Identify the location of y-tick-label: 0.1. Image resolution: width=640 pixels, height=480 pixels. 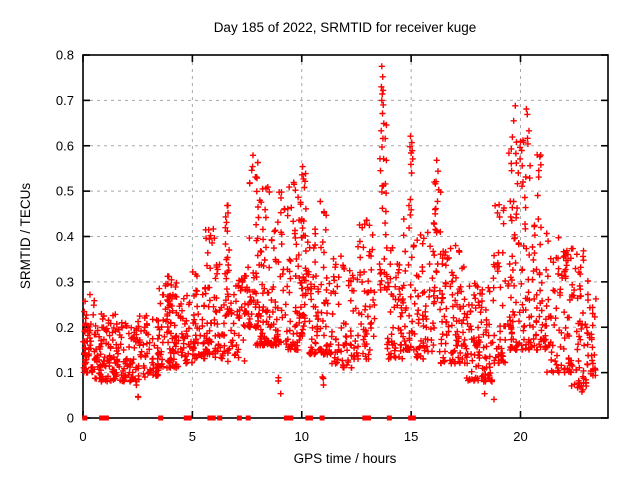
(65, 372).